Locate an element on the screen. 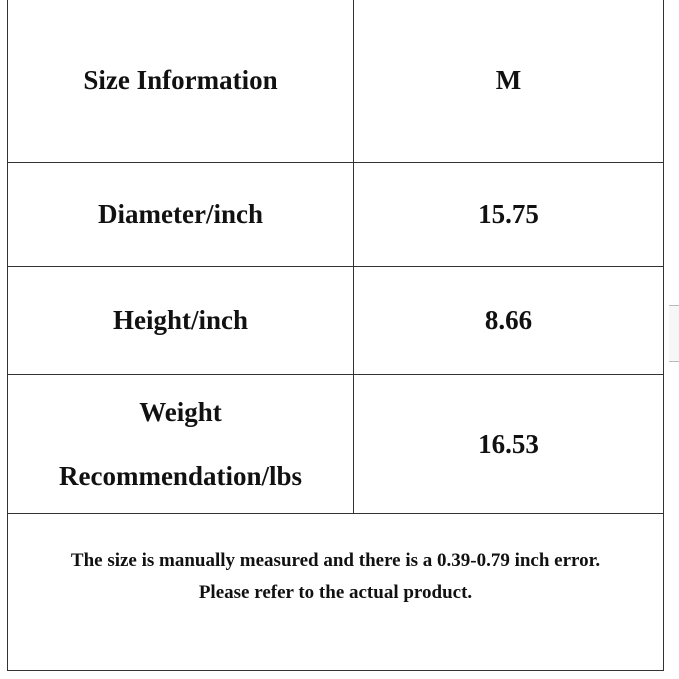 Image resolution: width=679 pixels, height=679 pixels. height-label: Height/inch is located at coordinates (181, 320).